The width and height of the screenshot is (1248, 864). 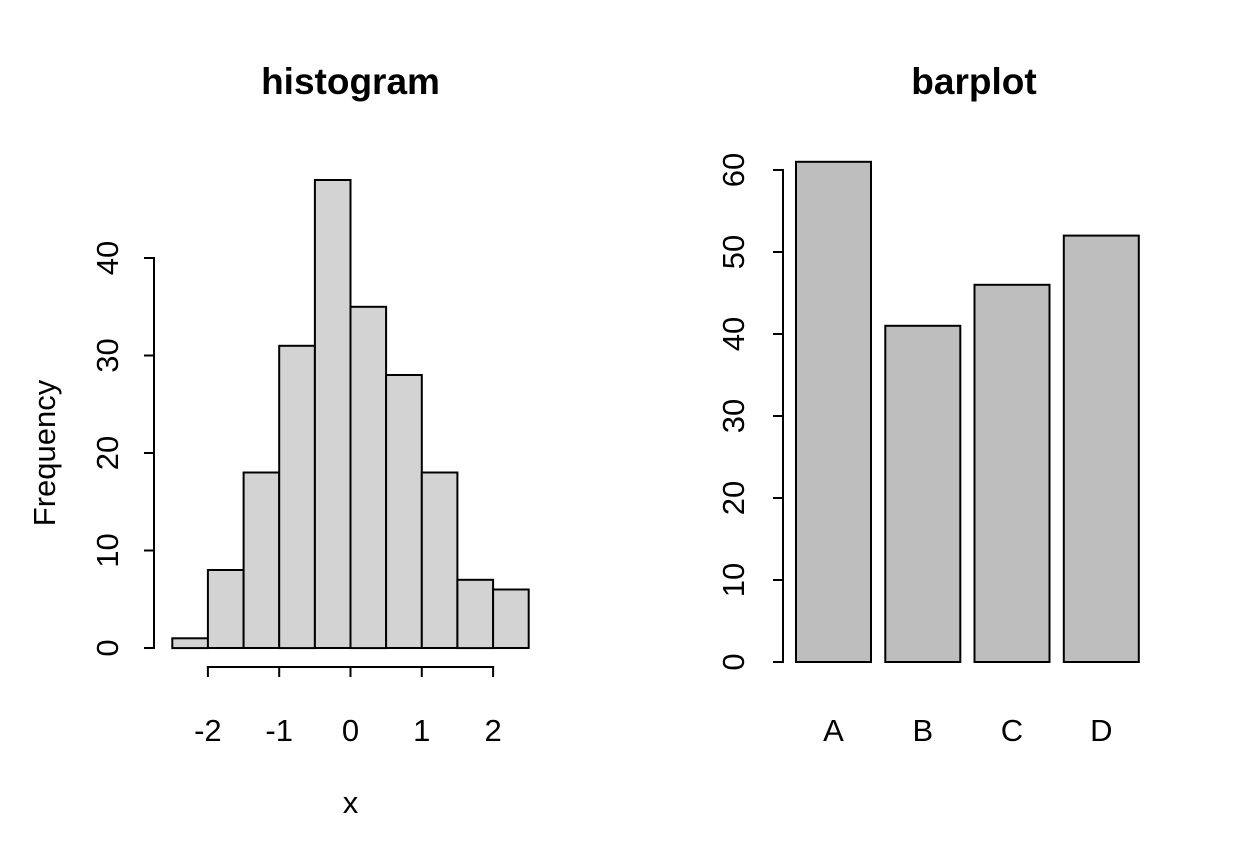 I want to click on category-label: B, so click(x=922, y=730).